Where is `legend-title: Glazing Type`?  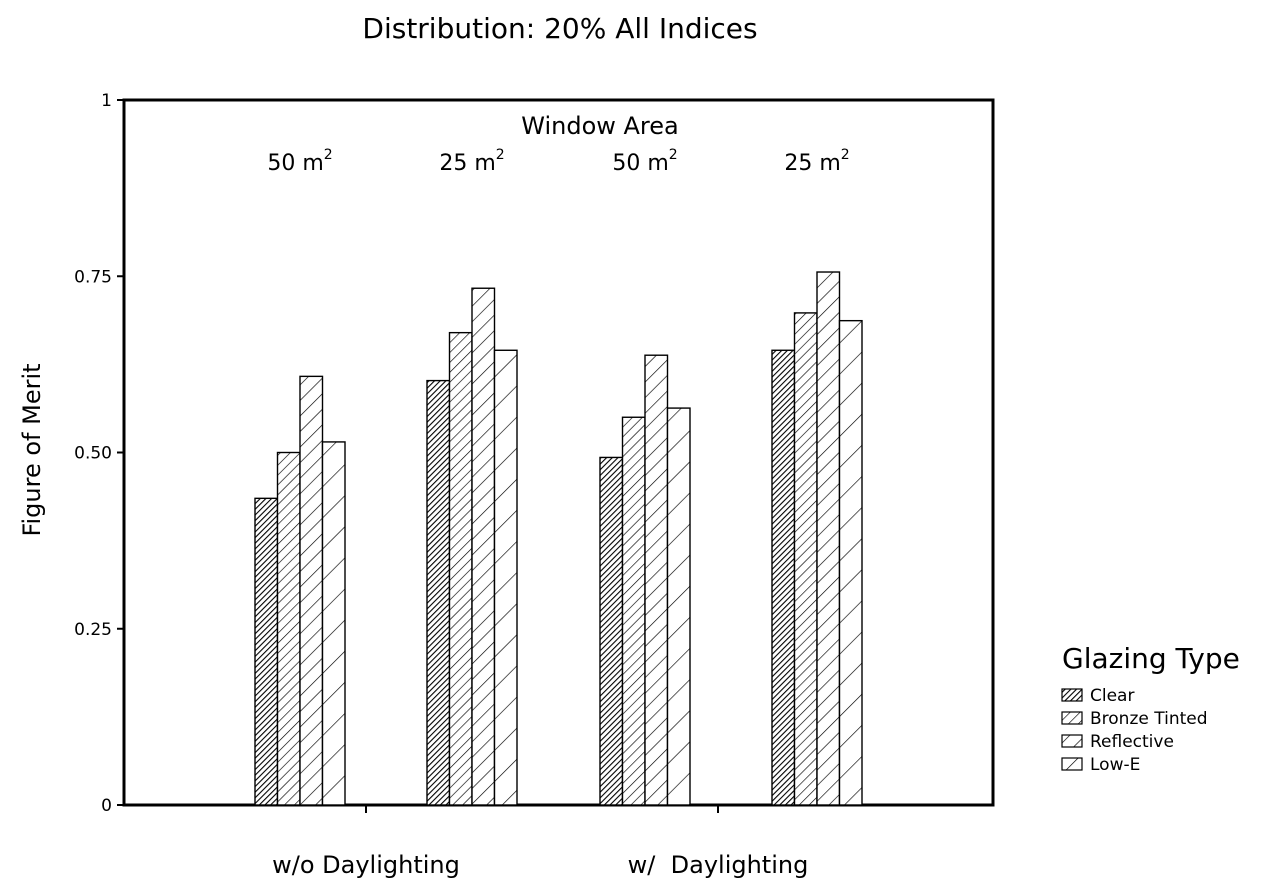 legend-title: Glazing Type is located at coordinates (1151, 658).